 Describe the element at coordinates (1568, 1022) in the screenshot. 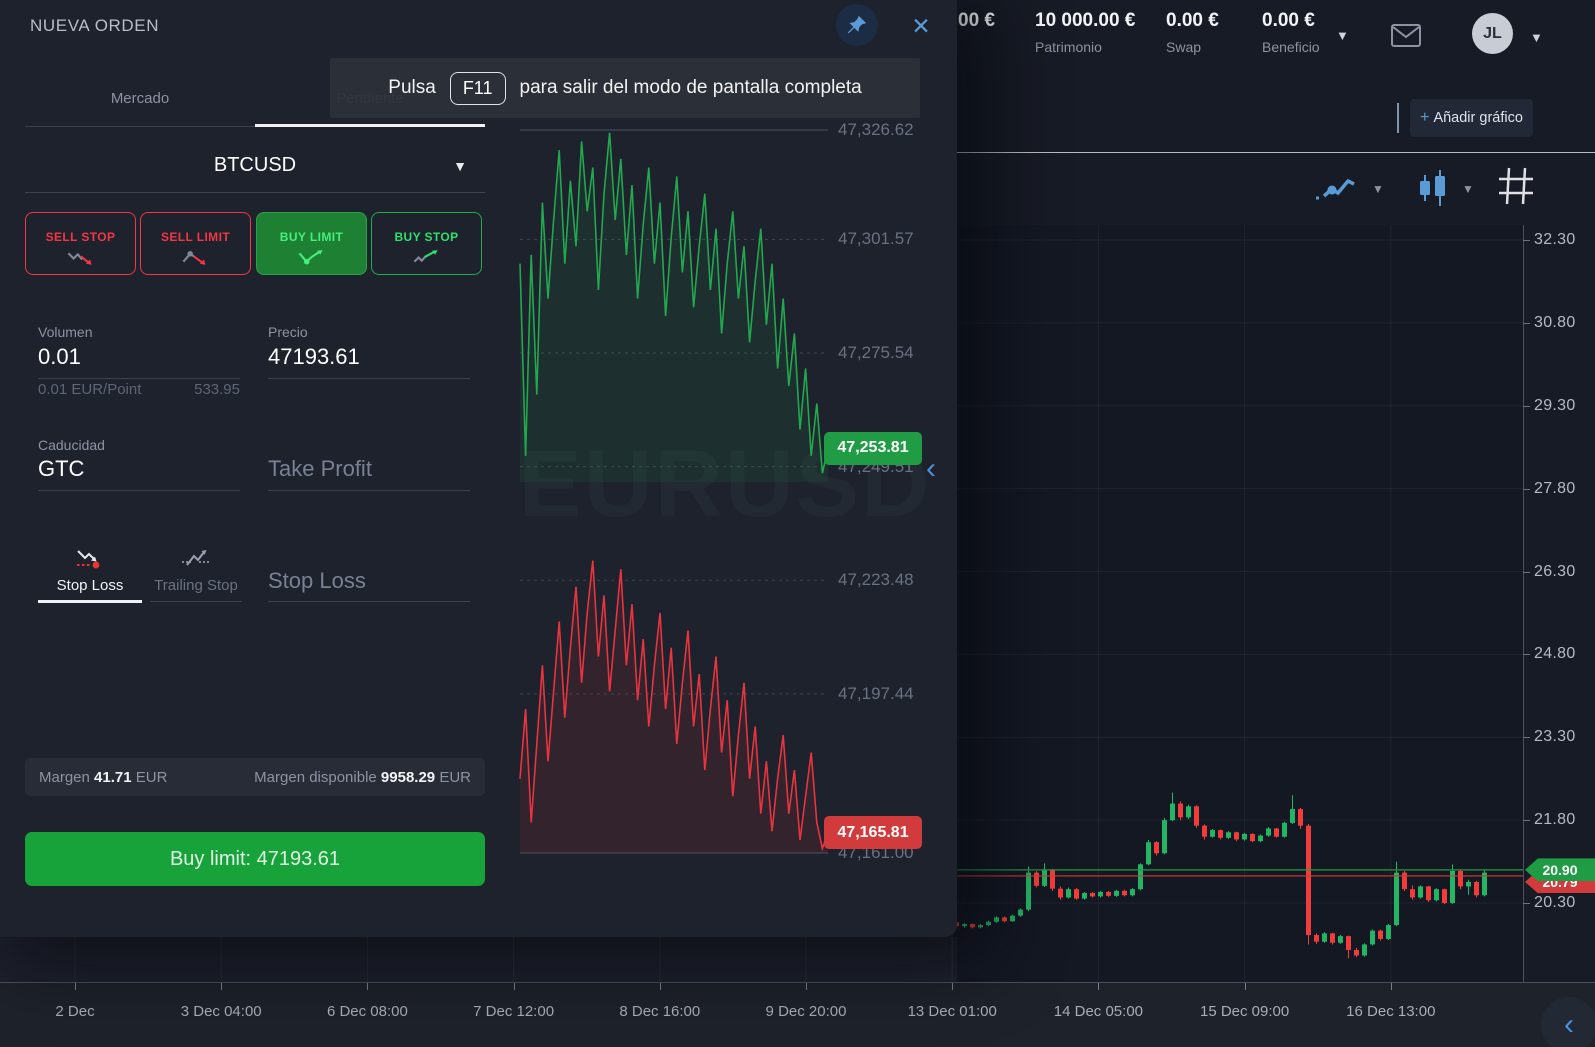

I see `bottom-collapse-chevron: ‹` at that location.